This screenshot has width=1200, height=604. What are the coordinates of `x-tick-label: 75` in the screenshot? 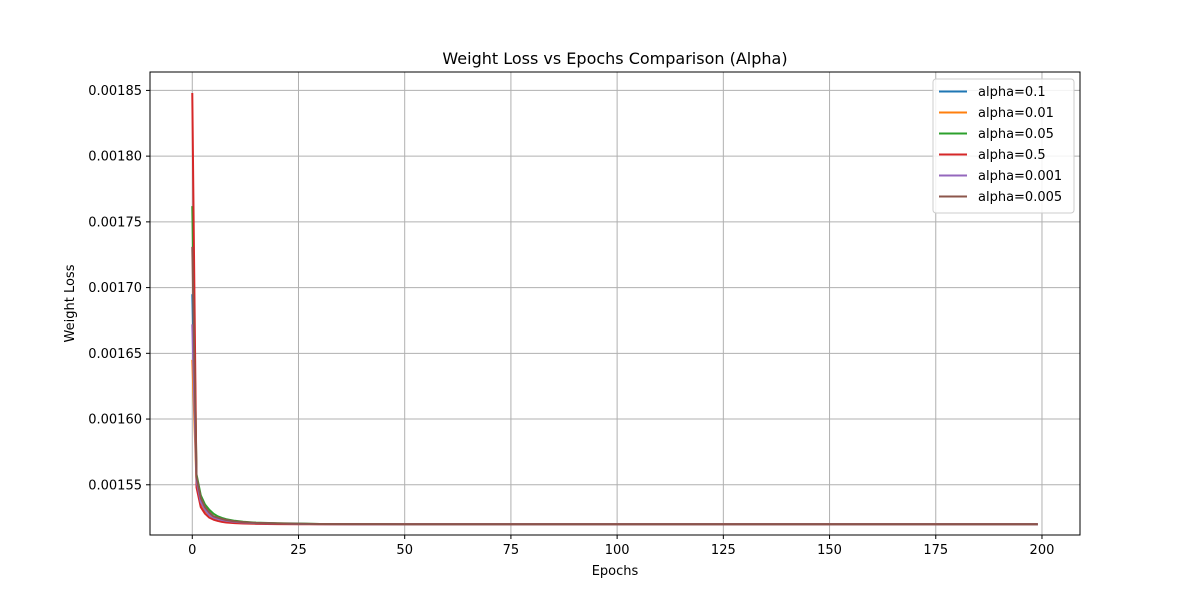 It's located at (511, 550).